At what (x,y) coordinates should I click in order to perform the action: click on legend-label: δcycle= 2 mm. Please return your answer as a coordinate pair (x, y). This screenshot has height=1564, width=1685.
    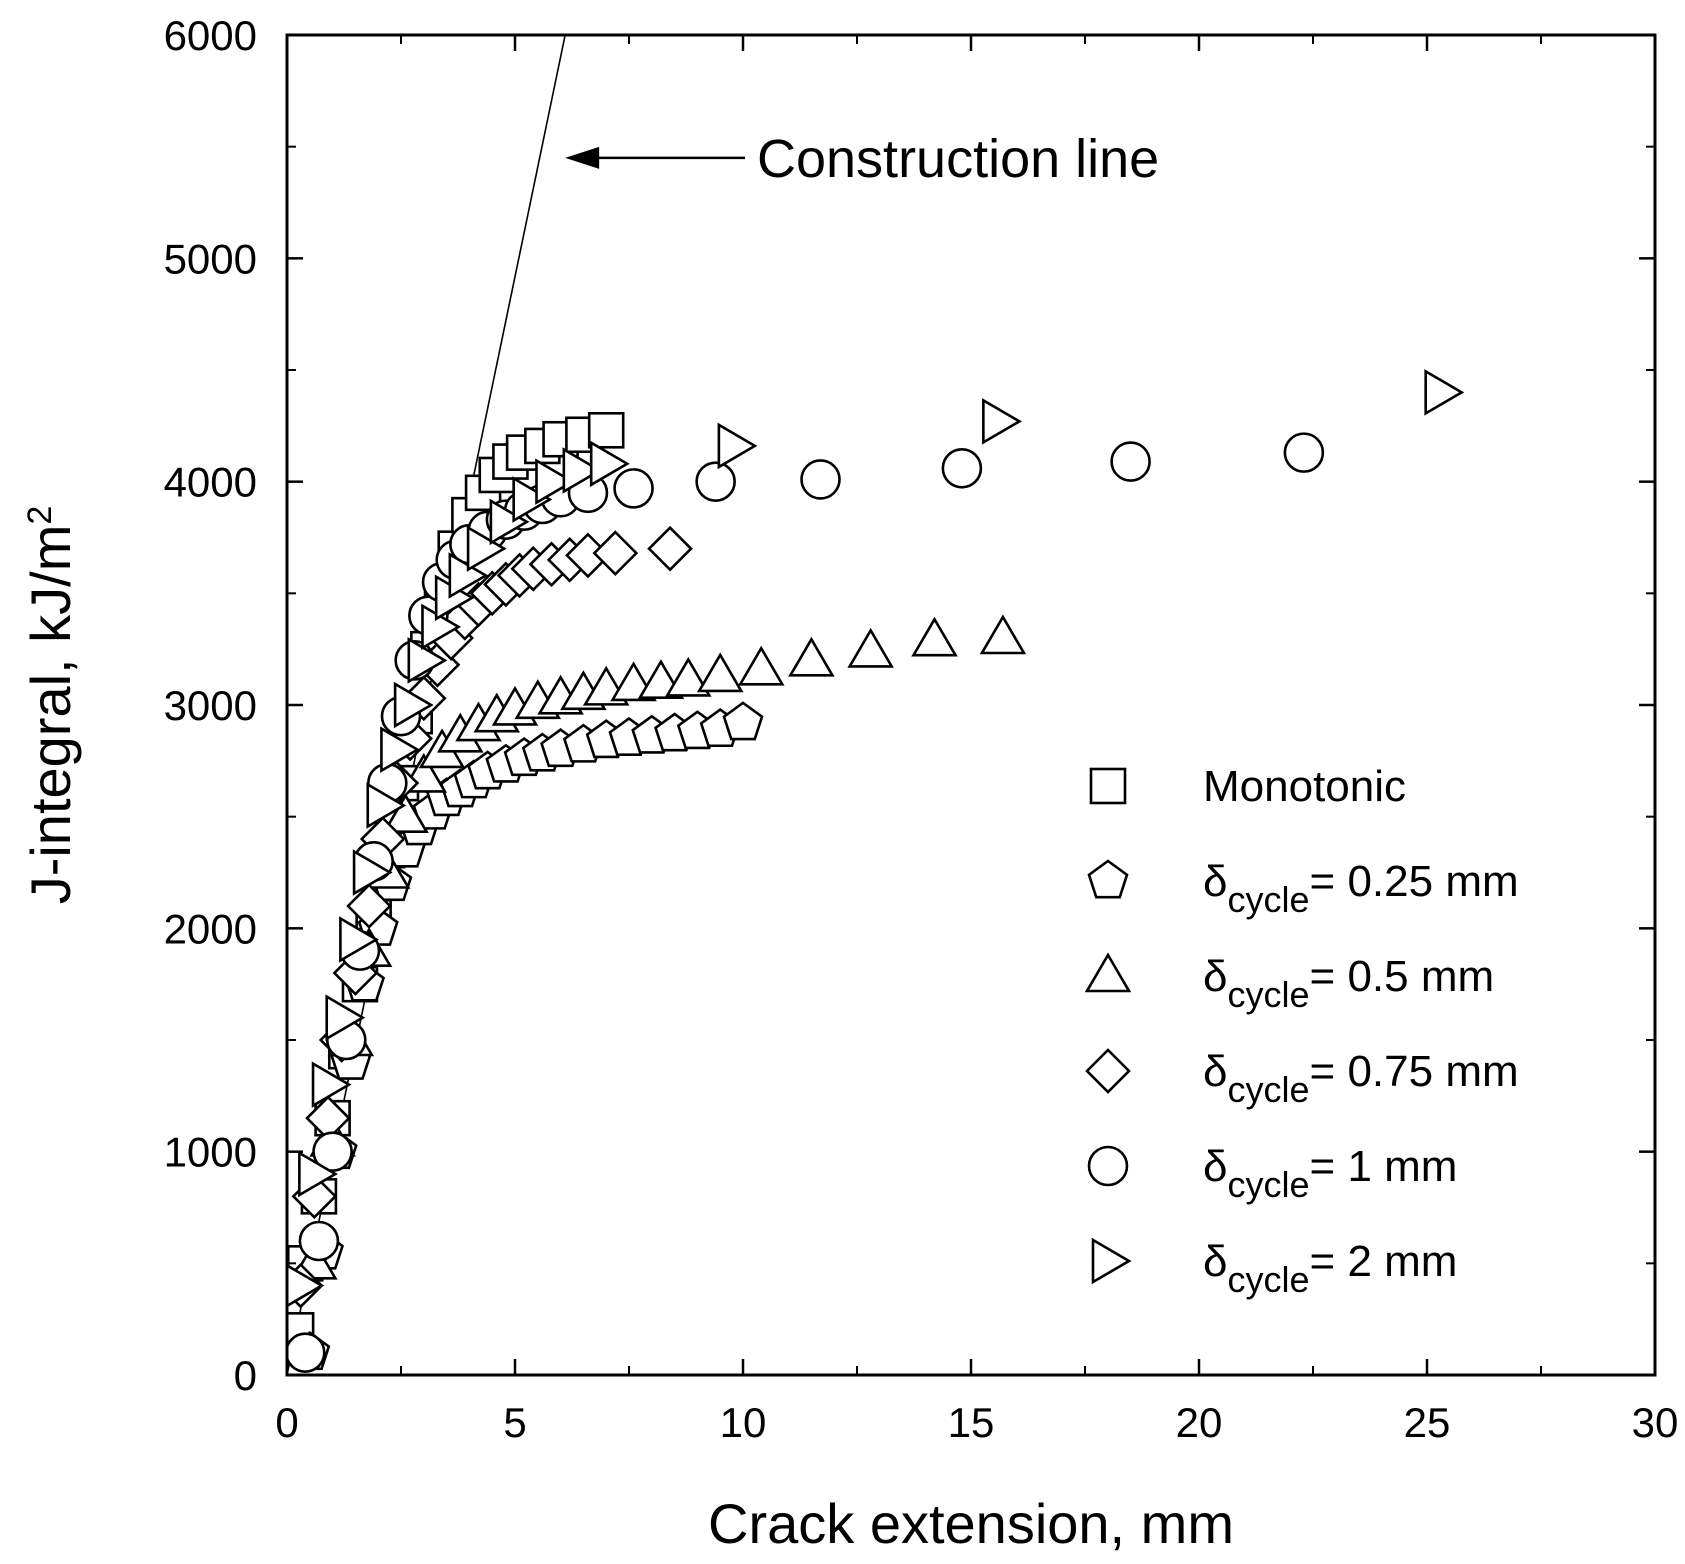
    Looking at the image, I should click on (1330, 1268).